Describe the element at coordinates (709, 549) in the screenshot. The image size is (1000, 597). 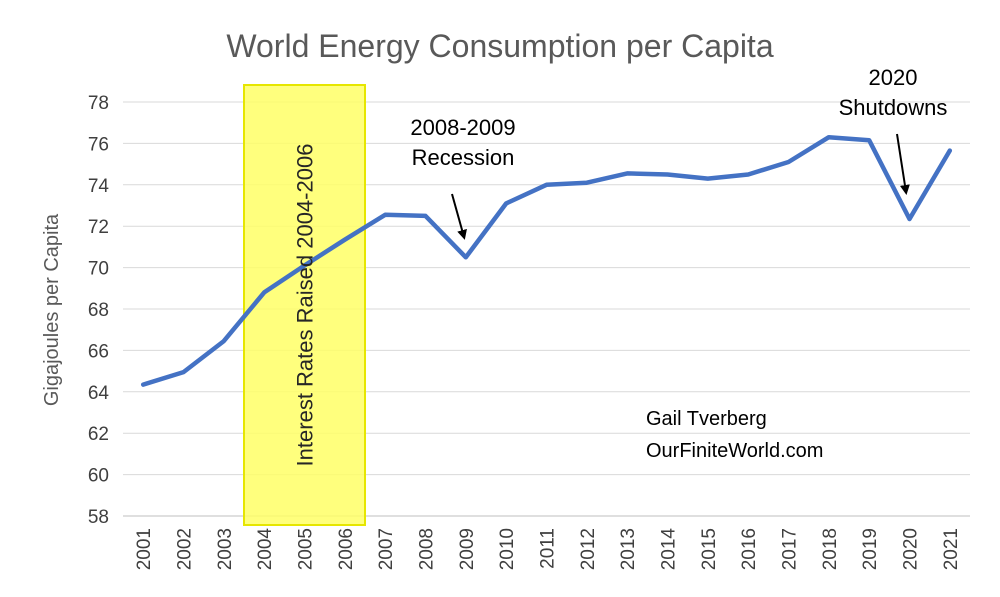
I see `x-tick-label: 2015` at that location.